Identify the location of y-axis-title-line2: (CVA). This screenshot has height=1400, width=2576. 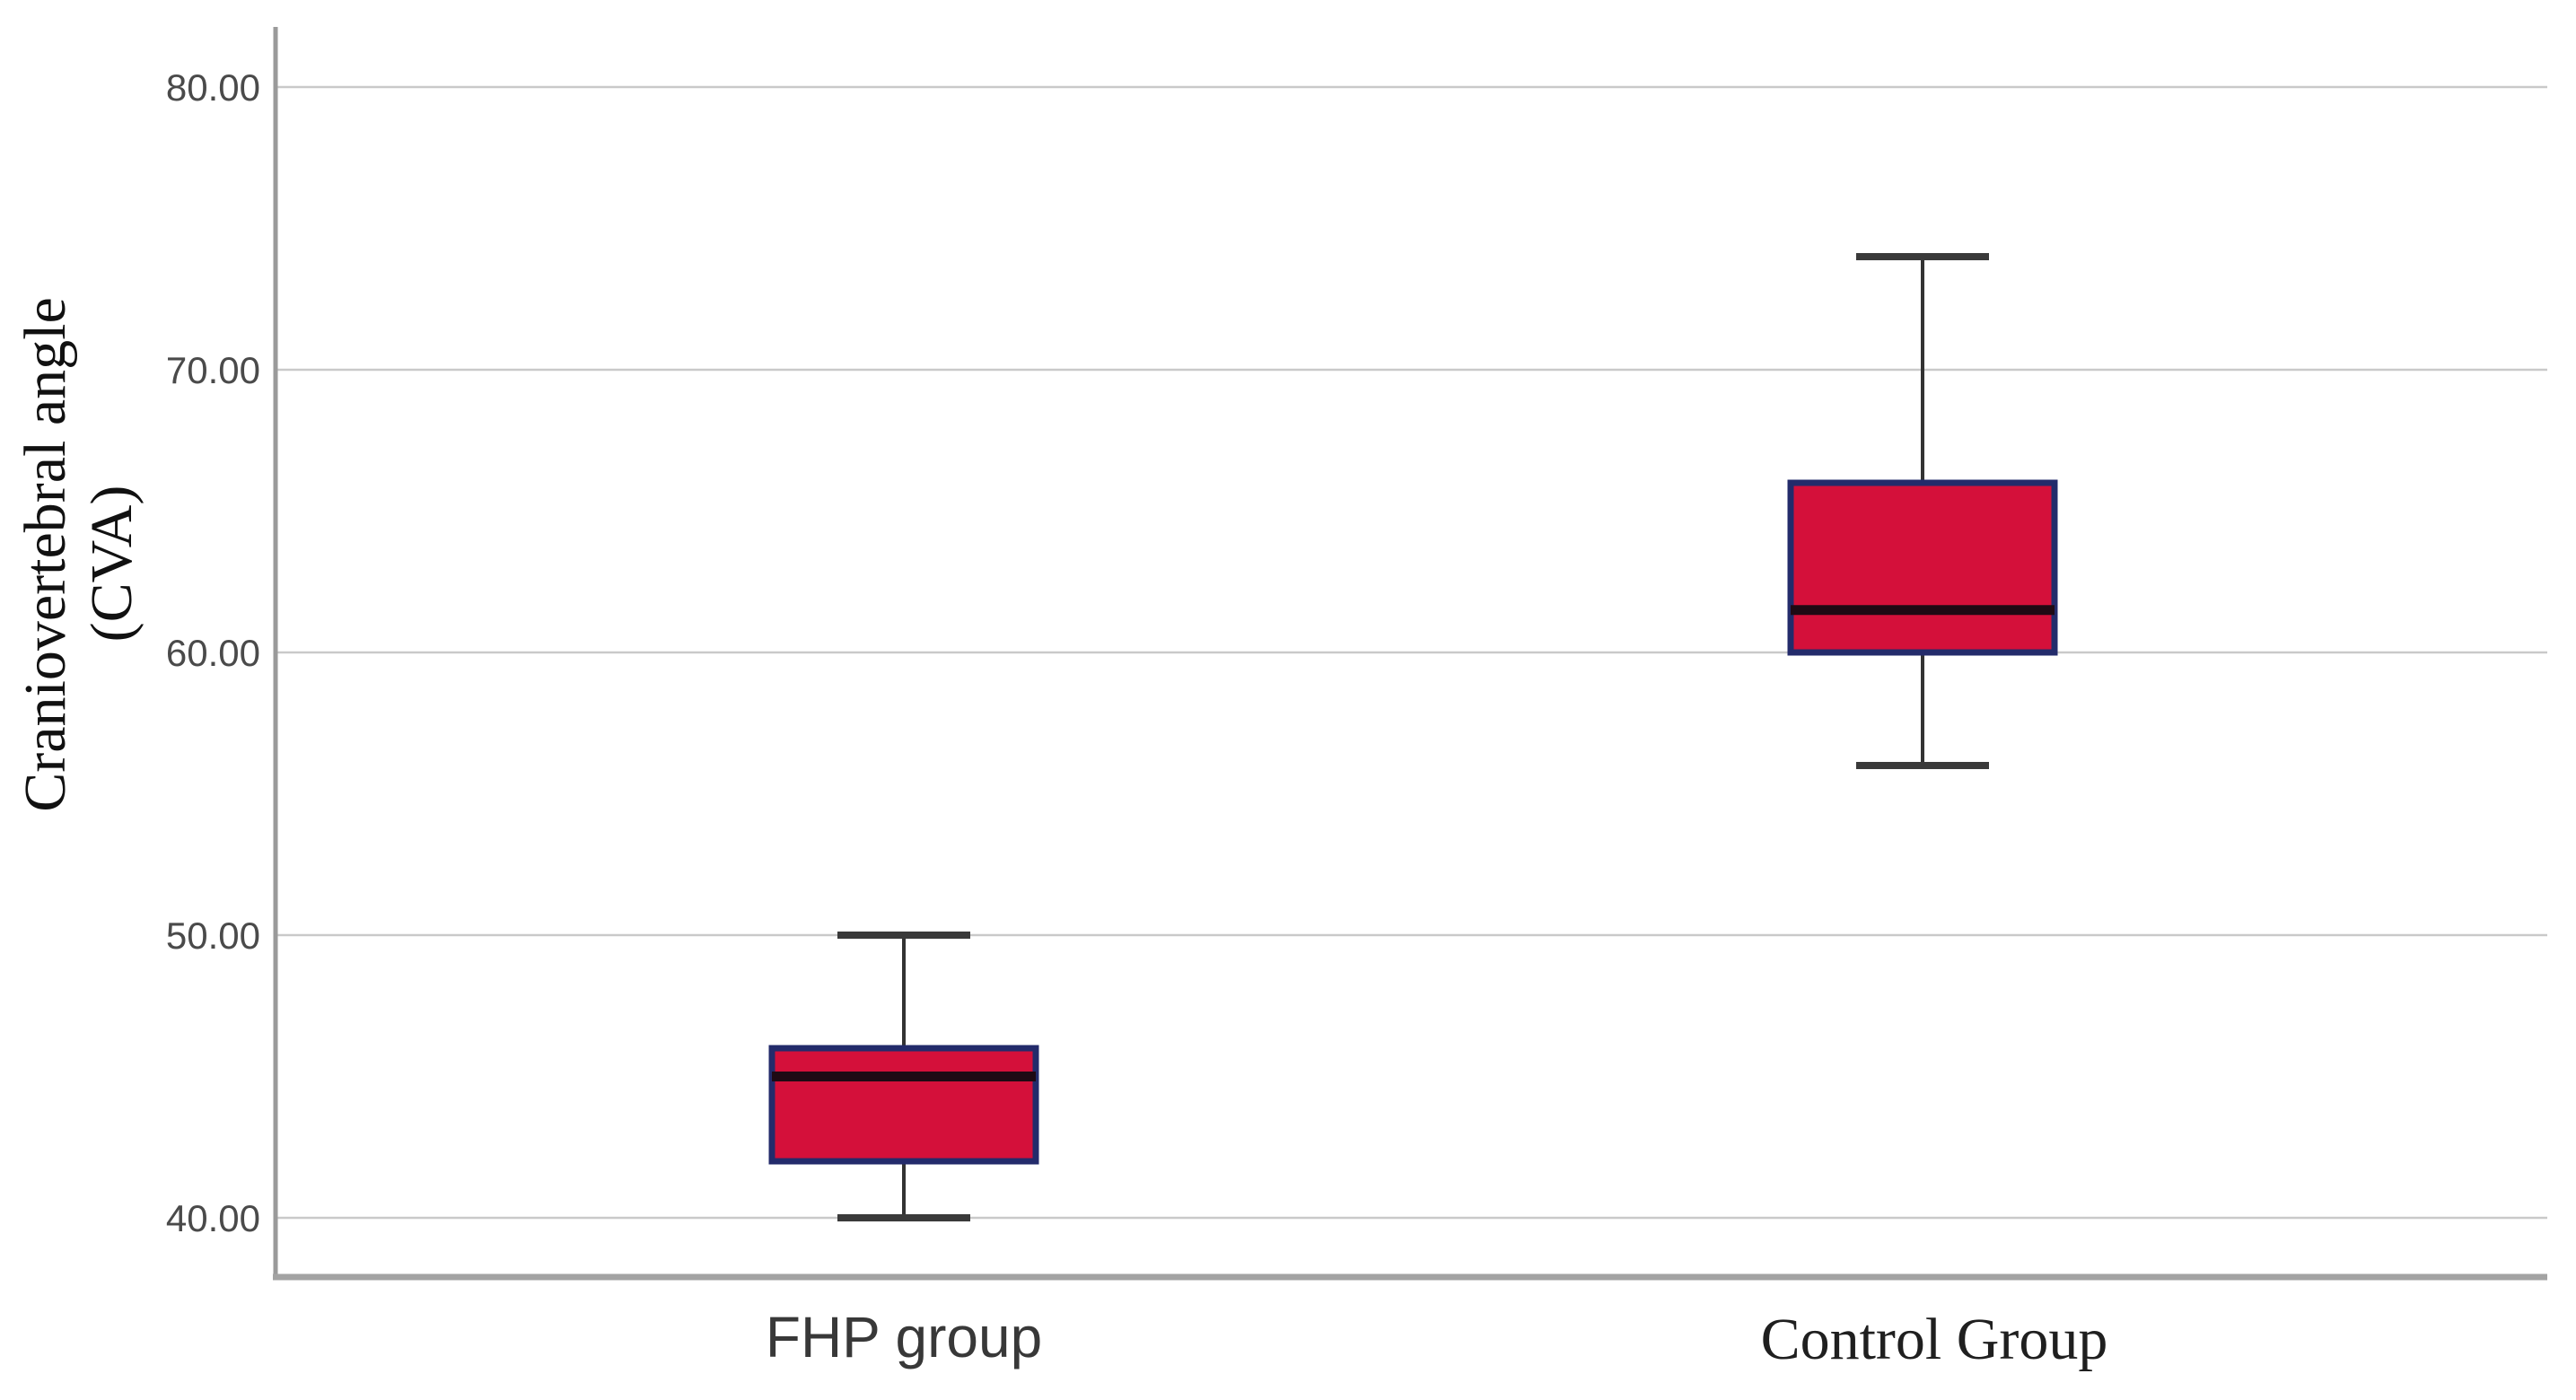
(112, 564).